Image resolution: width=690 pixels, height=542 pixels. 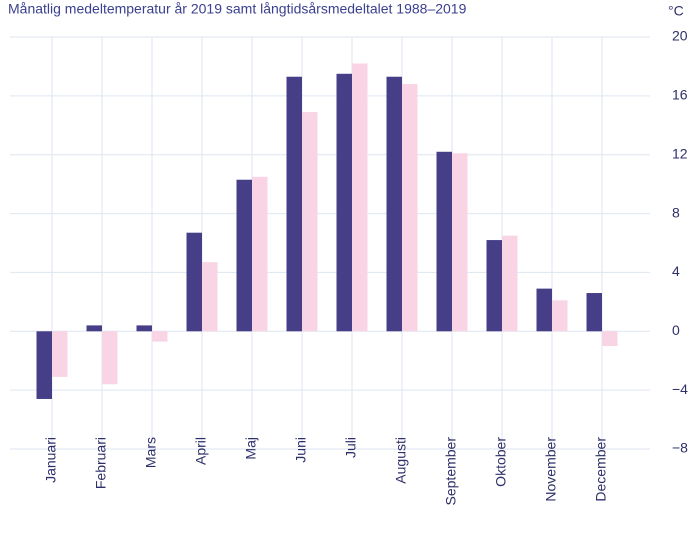 What do you see at coordinates (151, 452) in the screenshot?
I see `x-tick-label: Mars` at bounding box center [151, 452].